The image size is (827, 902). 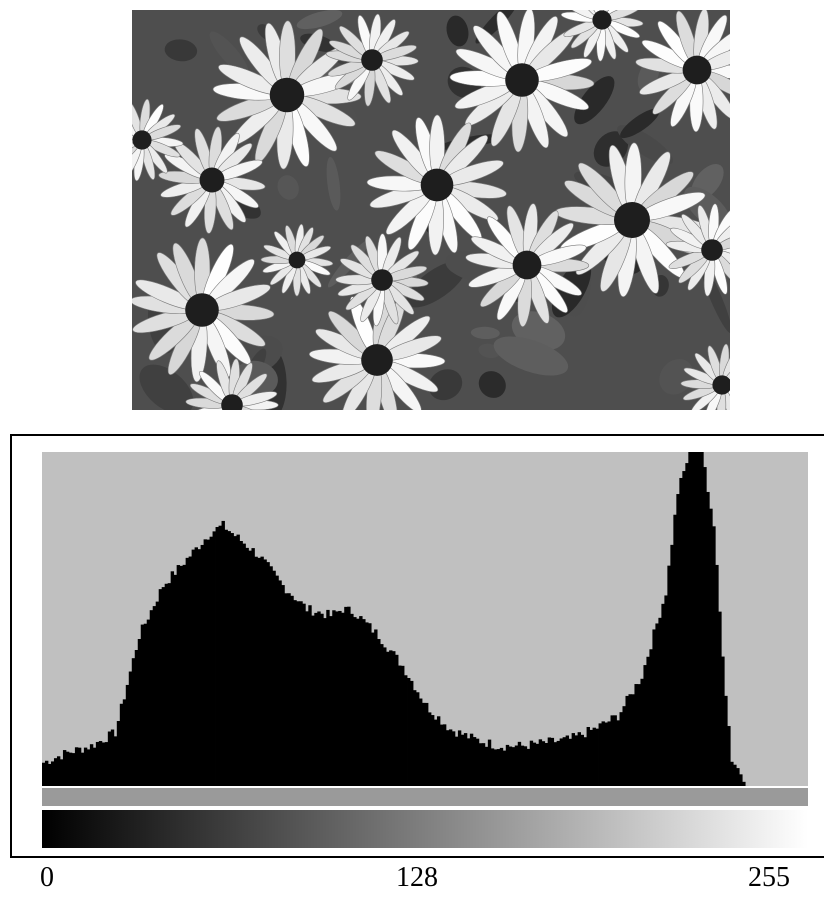 What do you see at coordinates (417, 877) in the screenshot?
I see `tick-label-128: 128` at bounding box center [417, 877].